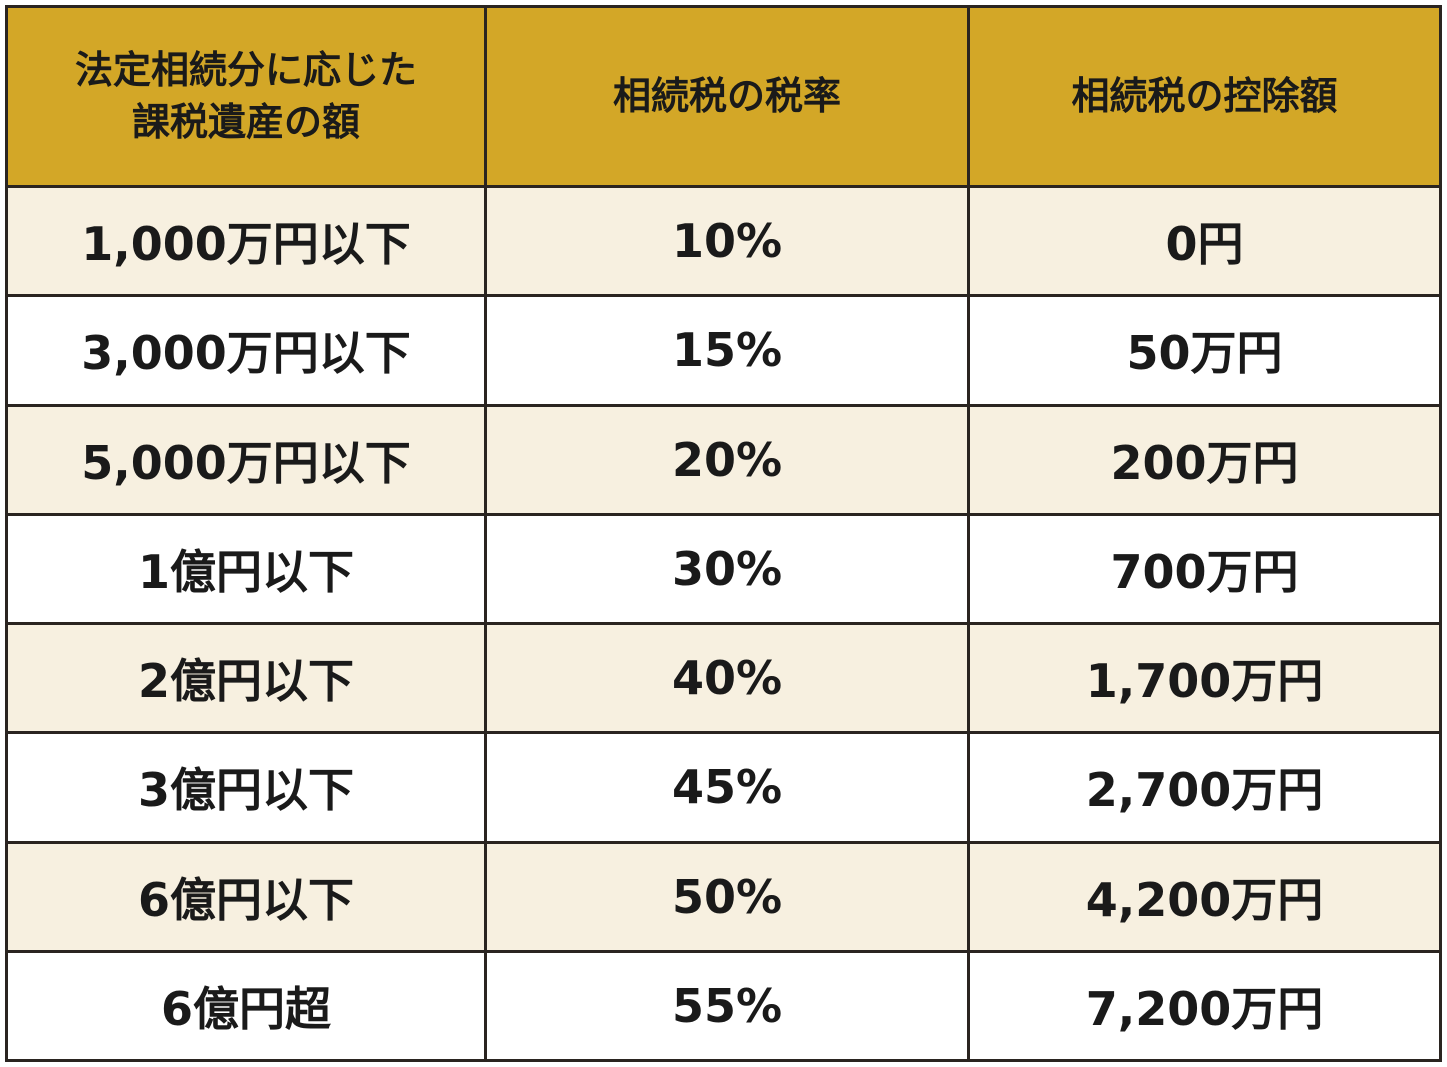  I want to click on table-cell-deduction: 700万円, so click(1204, 568).